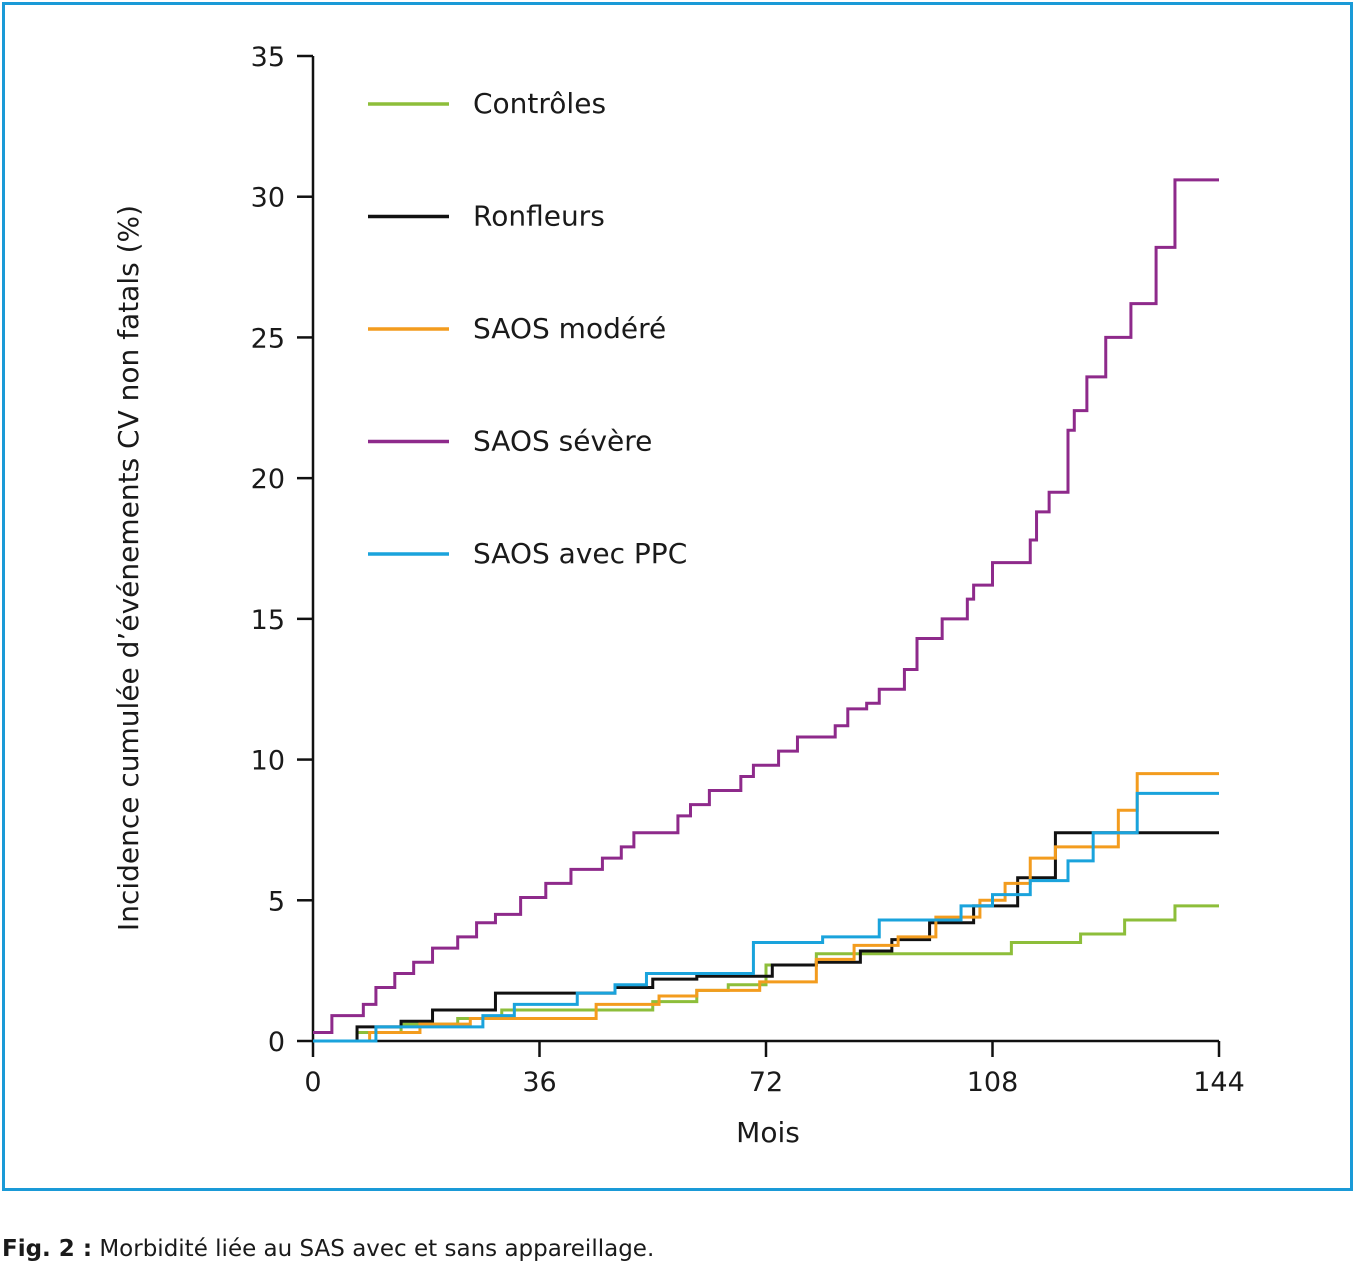  What do you see at coordinates (312, 1082) in the screenshot?
I see `x-tick-label: 0` at bounding box center [312, 1082].